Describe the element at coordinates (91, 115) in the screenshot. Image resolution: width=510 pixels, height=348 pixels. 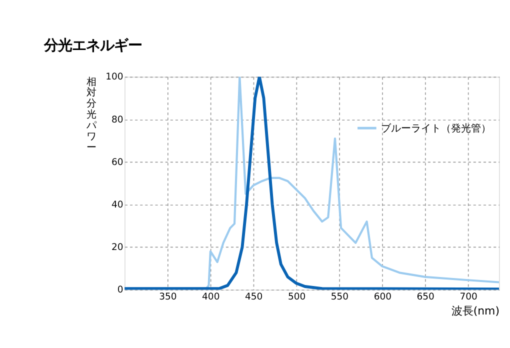
I see `y-axis-title: 相対分光パワー` at that location.